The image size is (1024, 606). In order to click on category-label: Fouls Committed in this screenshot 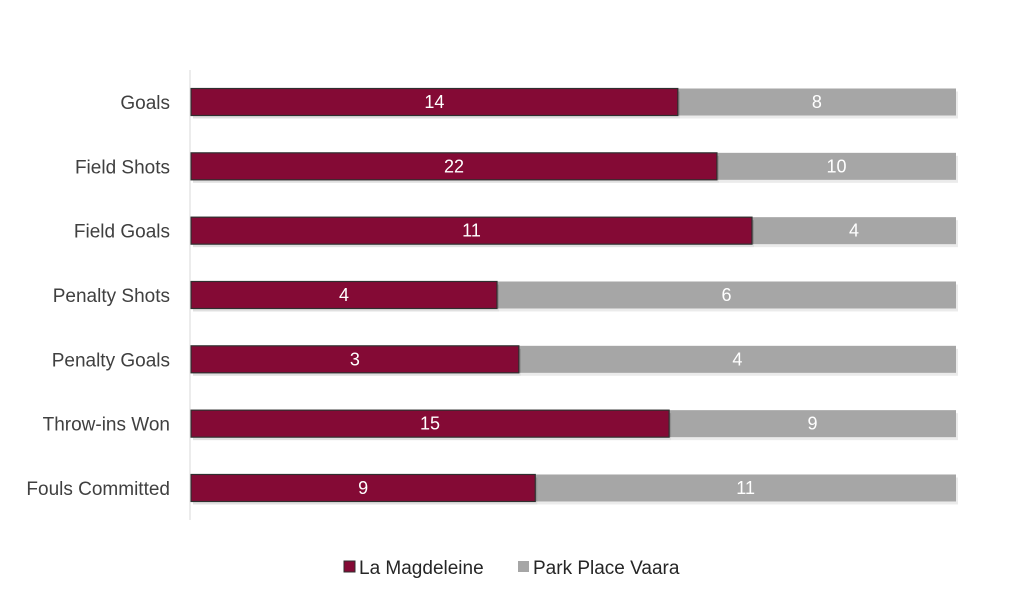, I will do `click(98, 489)`.